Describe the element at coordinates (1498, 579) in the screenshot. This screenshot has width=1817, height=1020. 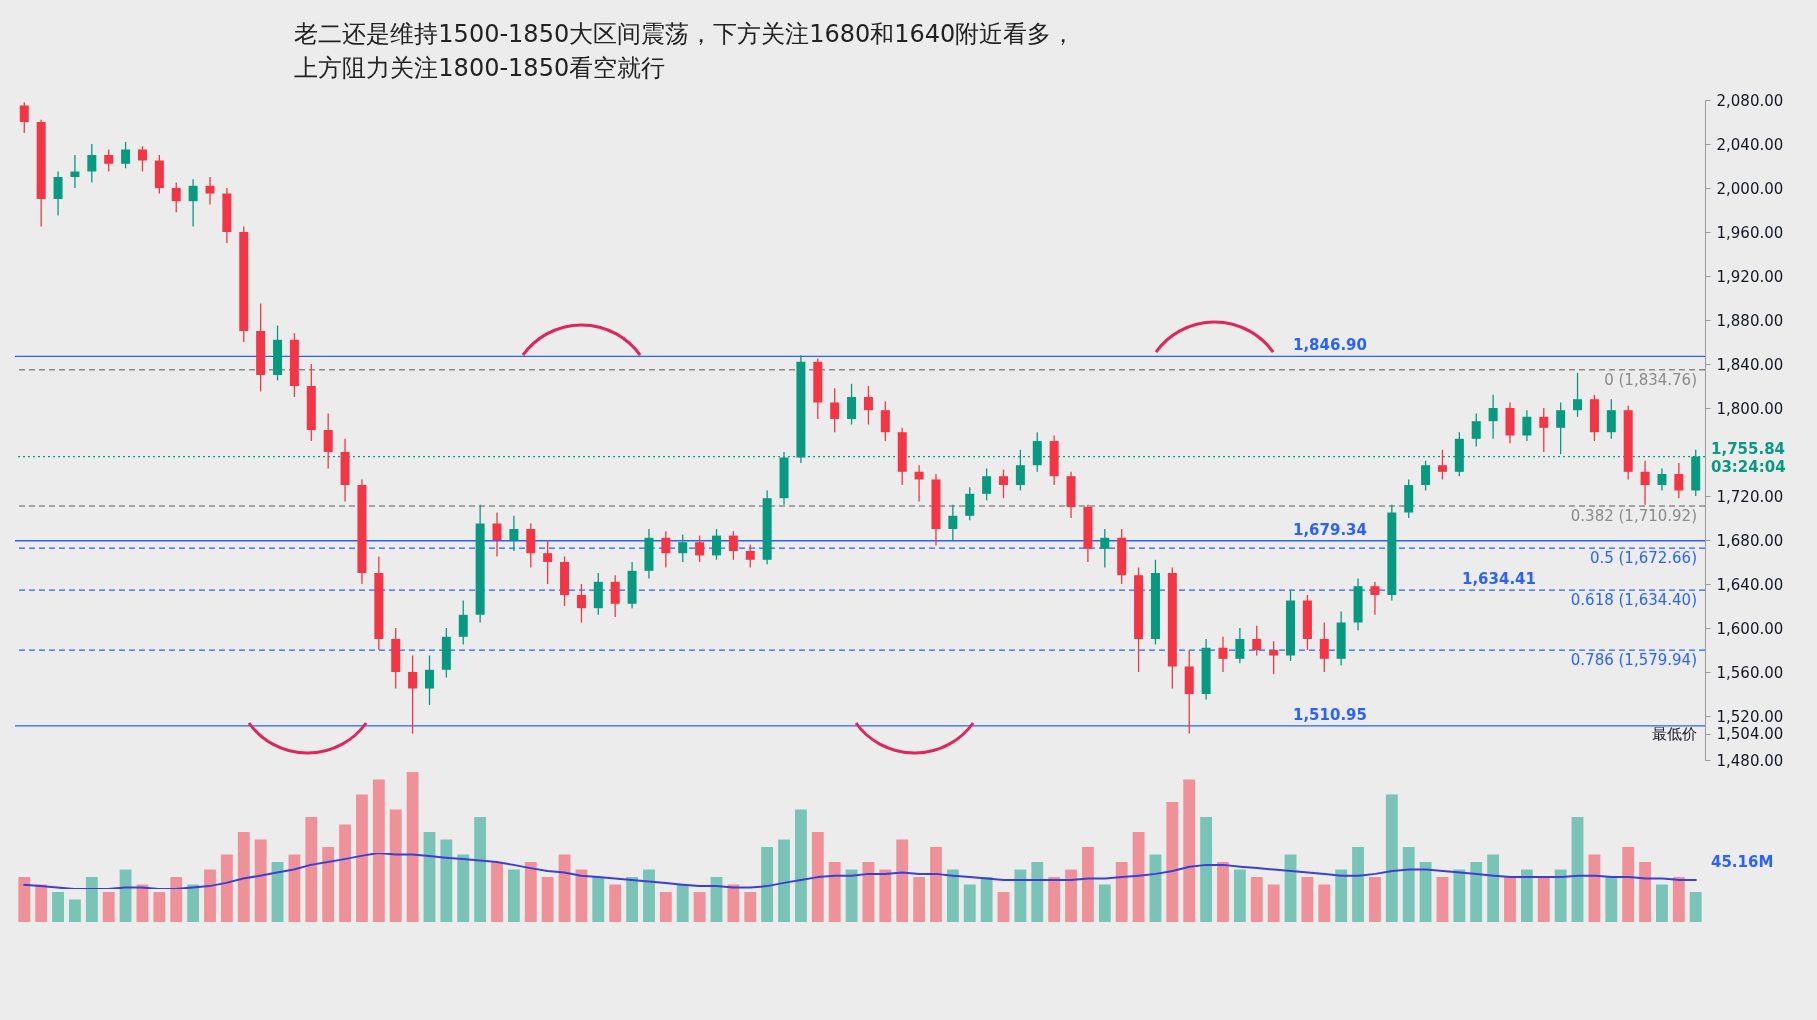
I see `annotation: 1,634.41` at that location.